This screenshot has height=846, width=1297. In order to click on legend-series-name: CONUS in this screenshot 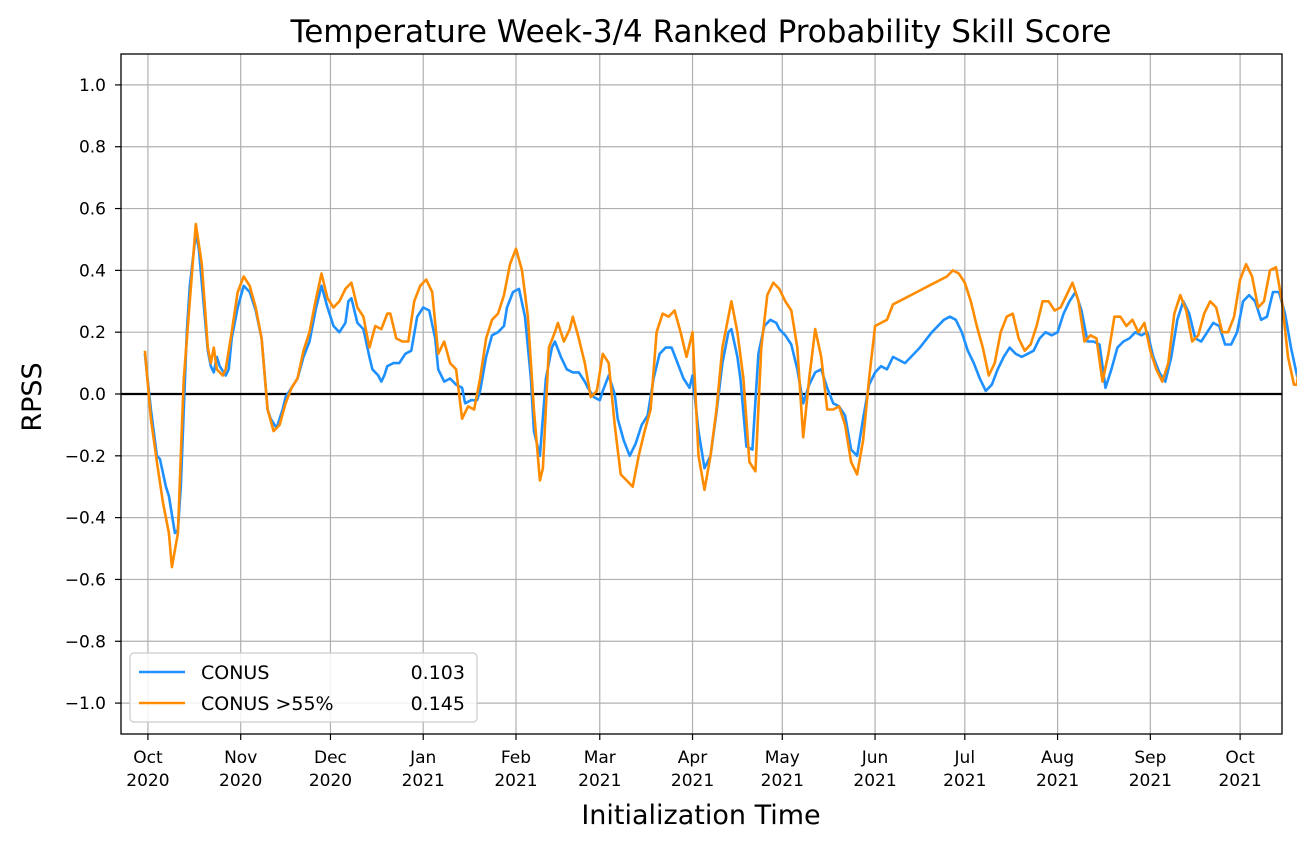, I will do `click(235, 673)`.